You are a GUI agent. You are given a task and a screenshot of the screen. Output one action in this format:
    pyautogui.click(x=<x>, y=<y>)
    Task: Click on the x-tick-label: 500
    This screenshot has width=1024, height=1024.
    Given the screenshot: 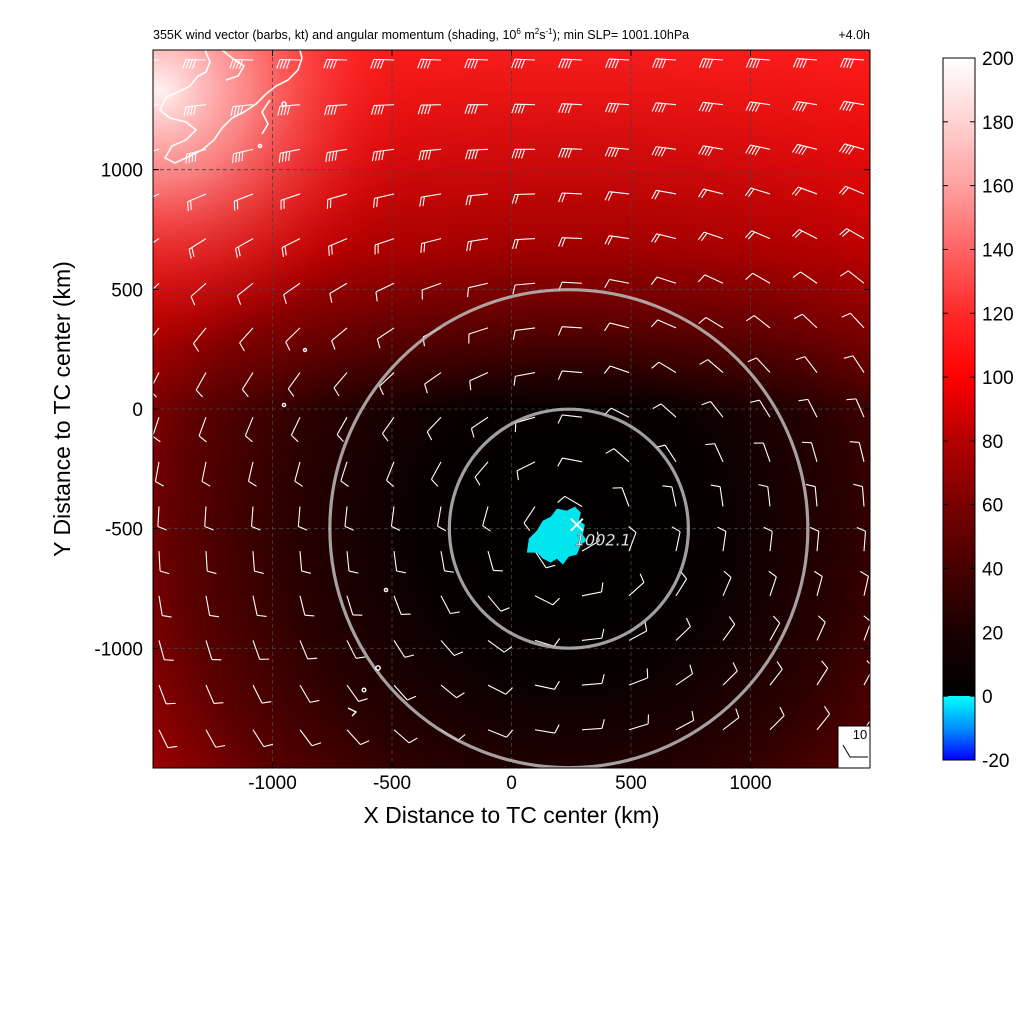 What is the action you would take?
    pyautogui.click(x=631, y=783)
    